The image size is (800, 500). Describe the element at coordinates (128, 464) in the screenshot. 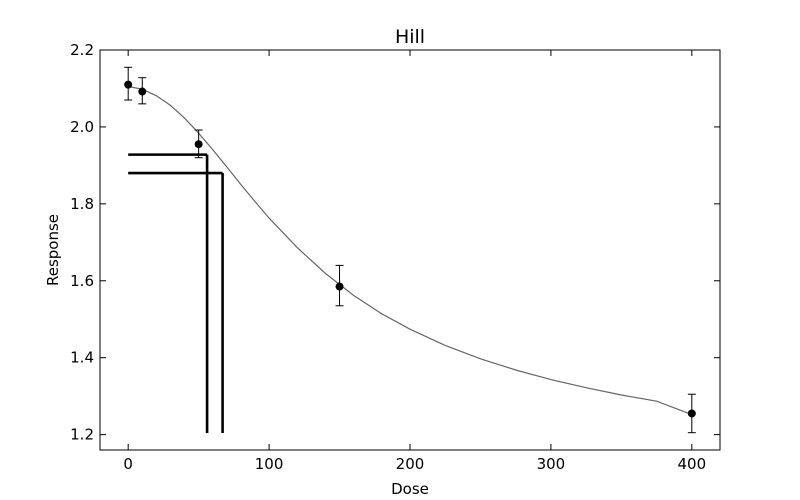

I see `x-tick-label-0: 0` at that location.